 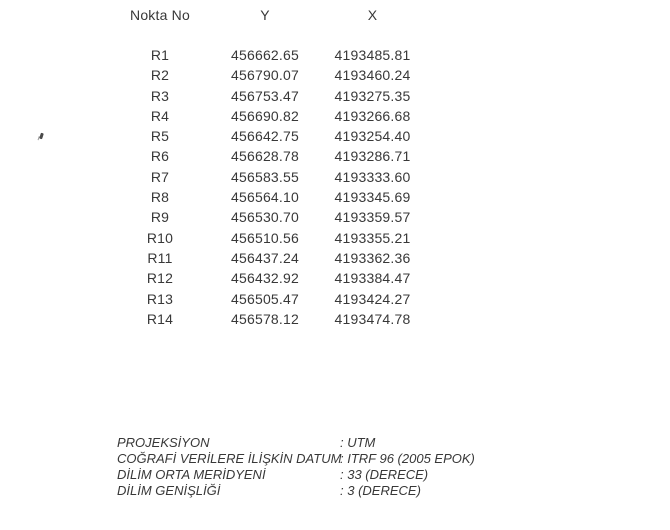 I want to click on header-cell-nokta-no: Nokta No, so click(x=160, y=15).